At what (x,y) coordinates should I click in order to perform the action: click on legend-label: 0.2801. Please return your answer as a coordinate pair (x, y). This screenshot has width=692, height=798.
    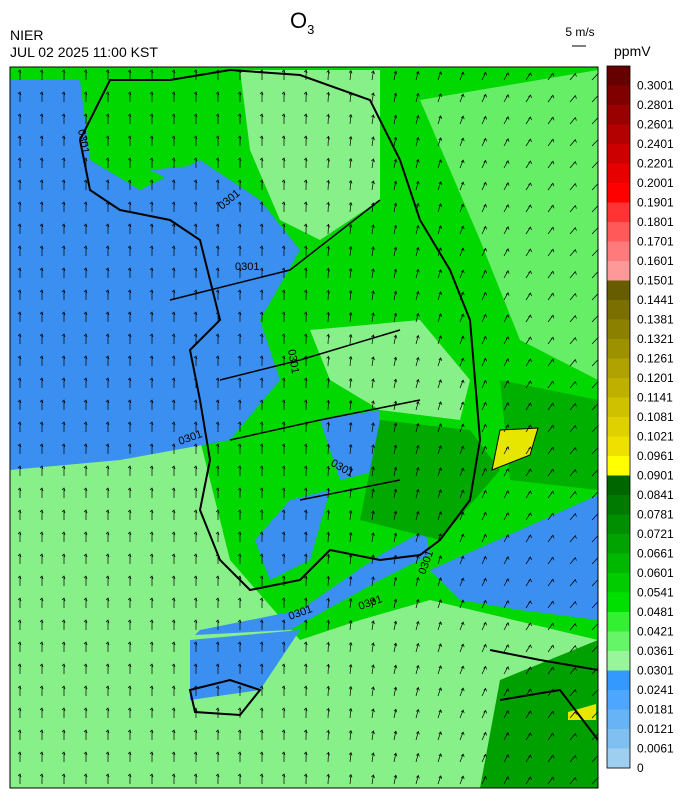
    Looking at the image, I should click on (655, 105).